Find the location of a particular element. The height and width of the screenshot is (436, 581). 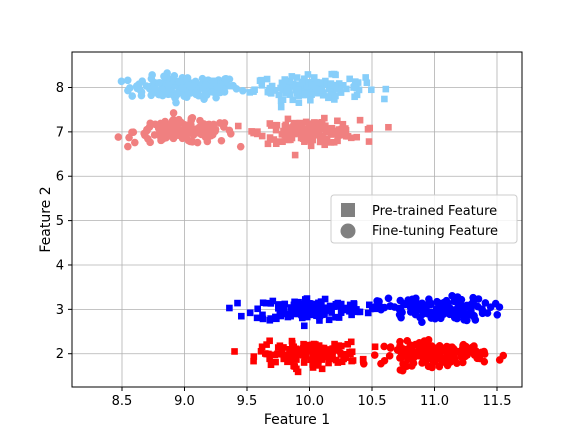

legend-label-pretrained: Pre-trained Feature is located at coordinates (434, 211).